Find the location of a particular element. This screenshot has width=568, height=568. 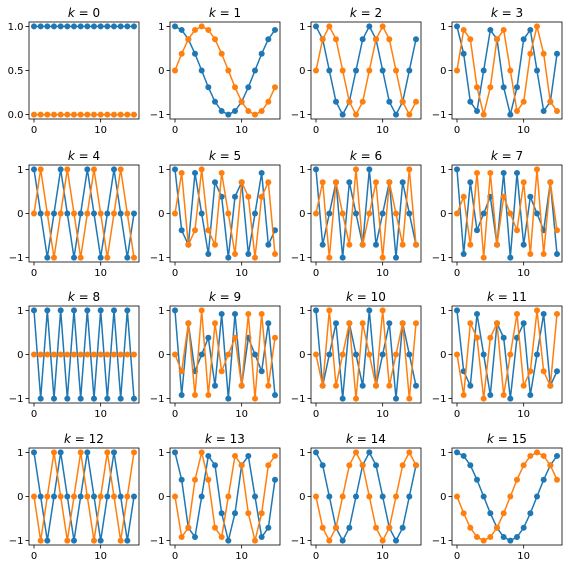

subplot-11: k = 11 0 10 −1 0 1 is located at coordinates (497, 355).